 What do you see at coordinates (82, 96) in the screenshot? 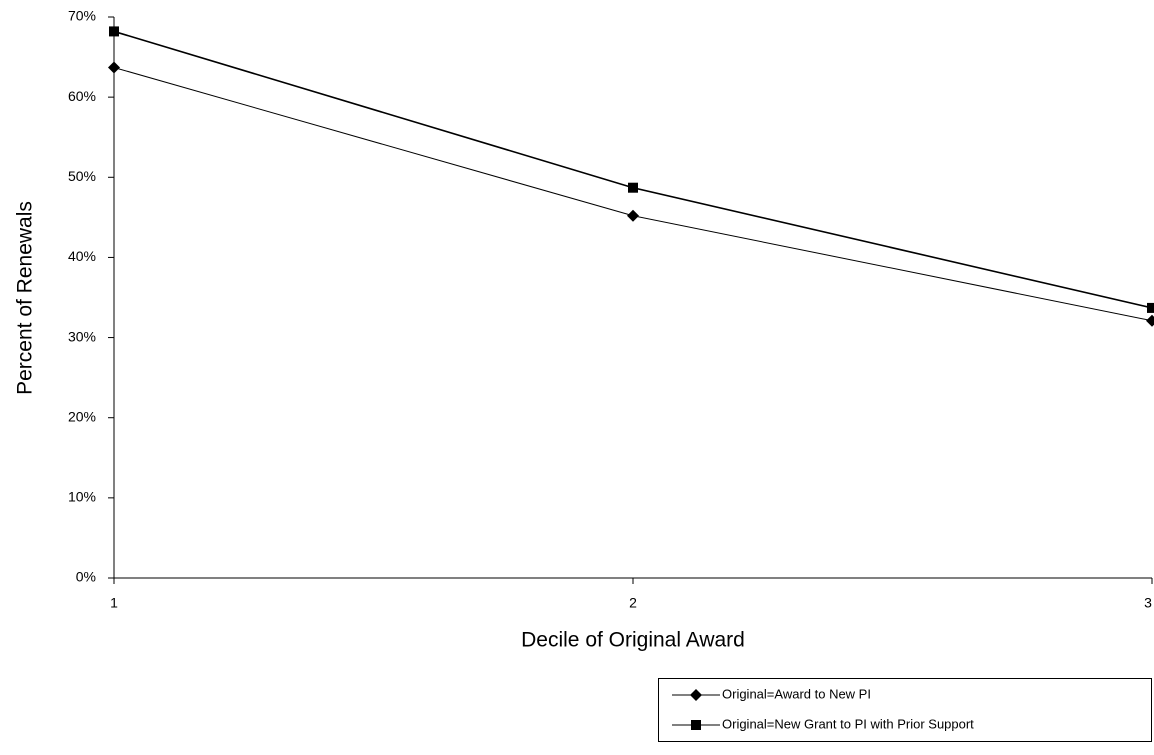
I see `y-tick-label: 60%` at bounding box center [82, 96].